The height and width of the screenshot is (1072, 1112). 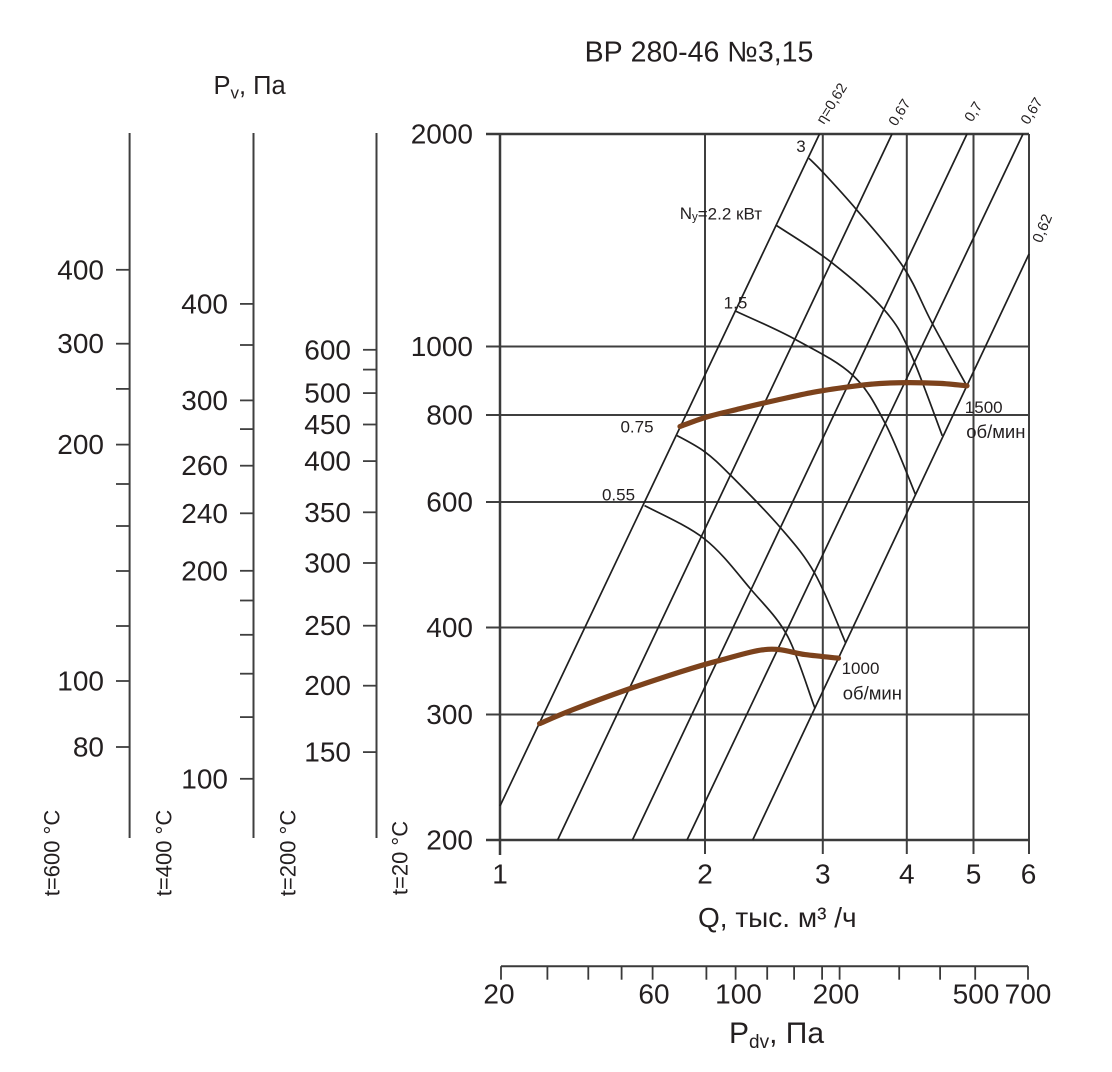 I want to click on svg-text: 150, so click(x=327, y=752).